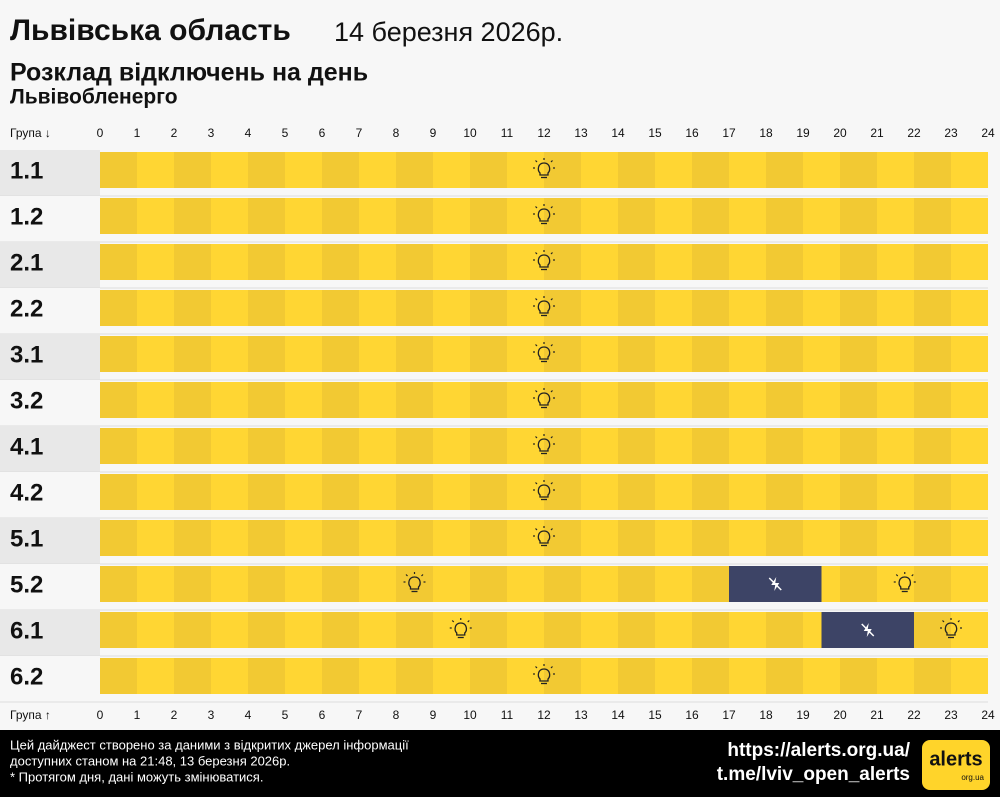 This screenshot has height=797, width=1000. I want to click on hour-label: 19, so click(803, 133).